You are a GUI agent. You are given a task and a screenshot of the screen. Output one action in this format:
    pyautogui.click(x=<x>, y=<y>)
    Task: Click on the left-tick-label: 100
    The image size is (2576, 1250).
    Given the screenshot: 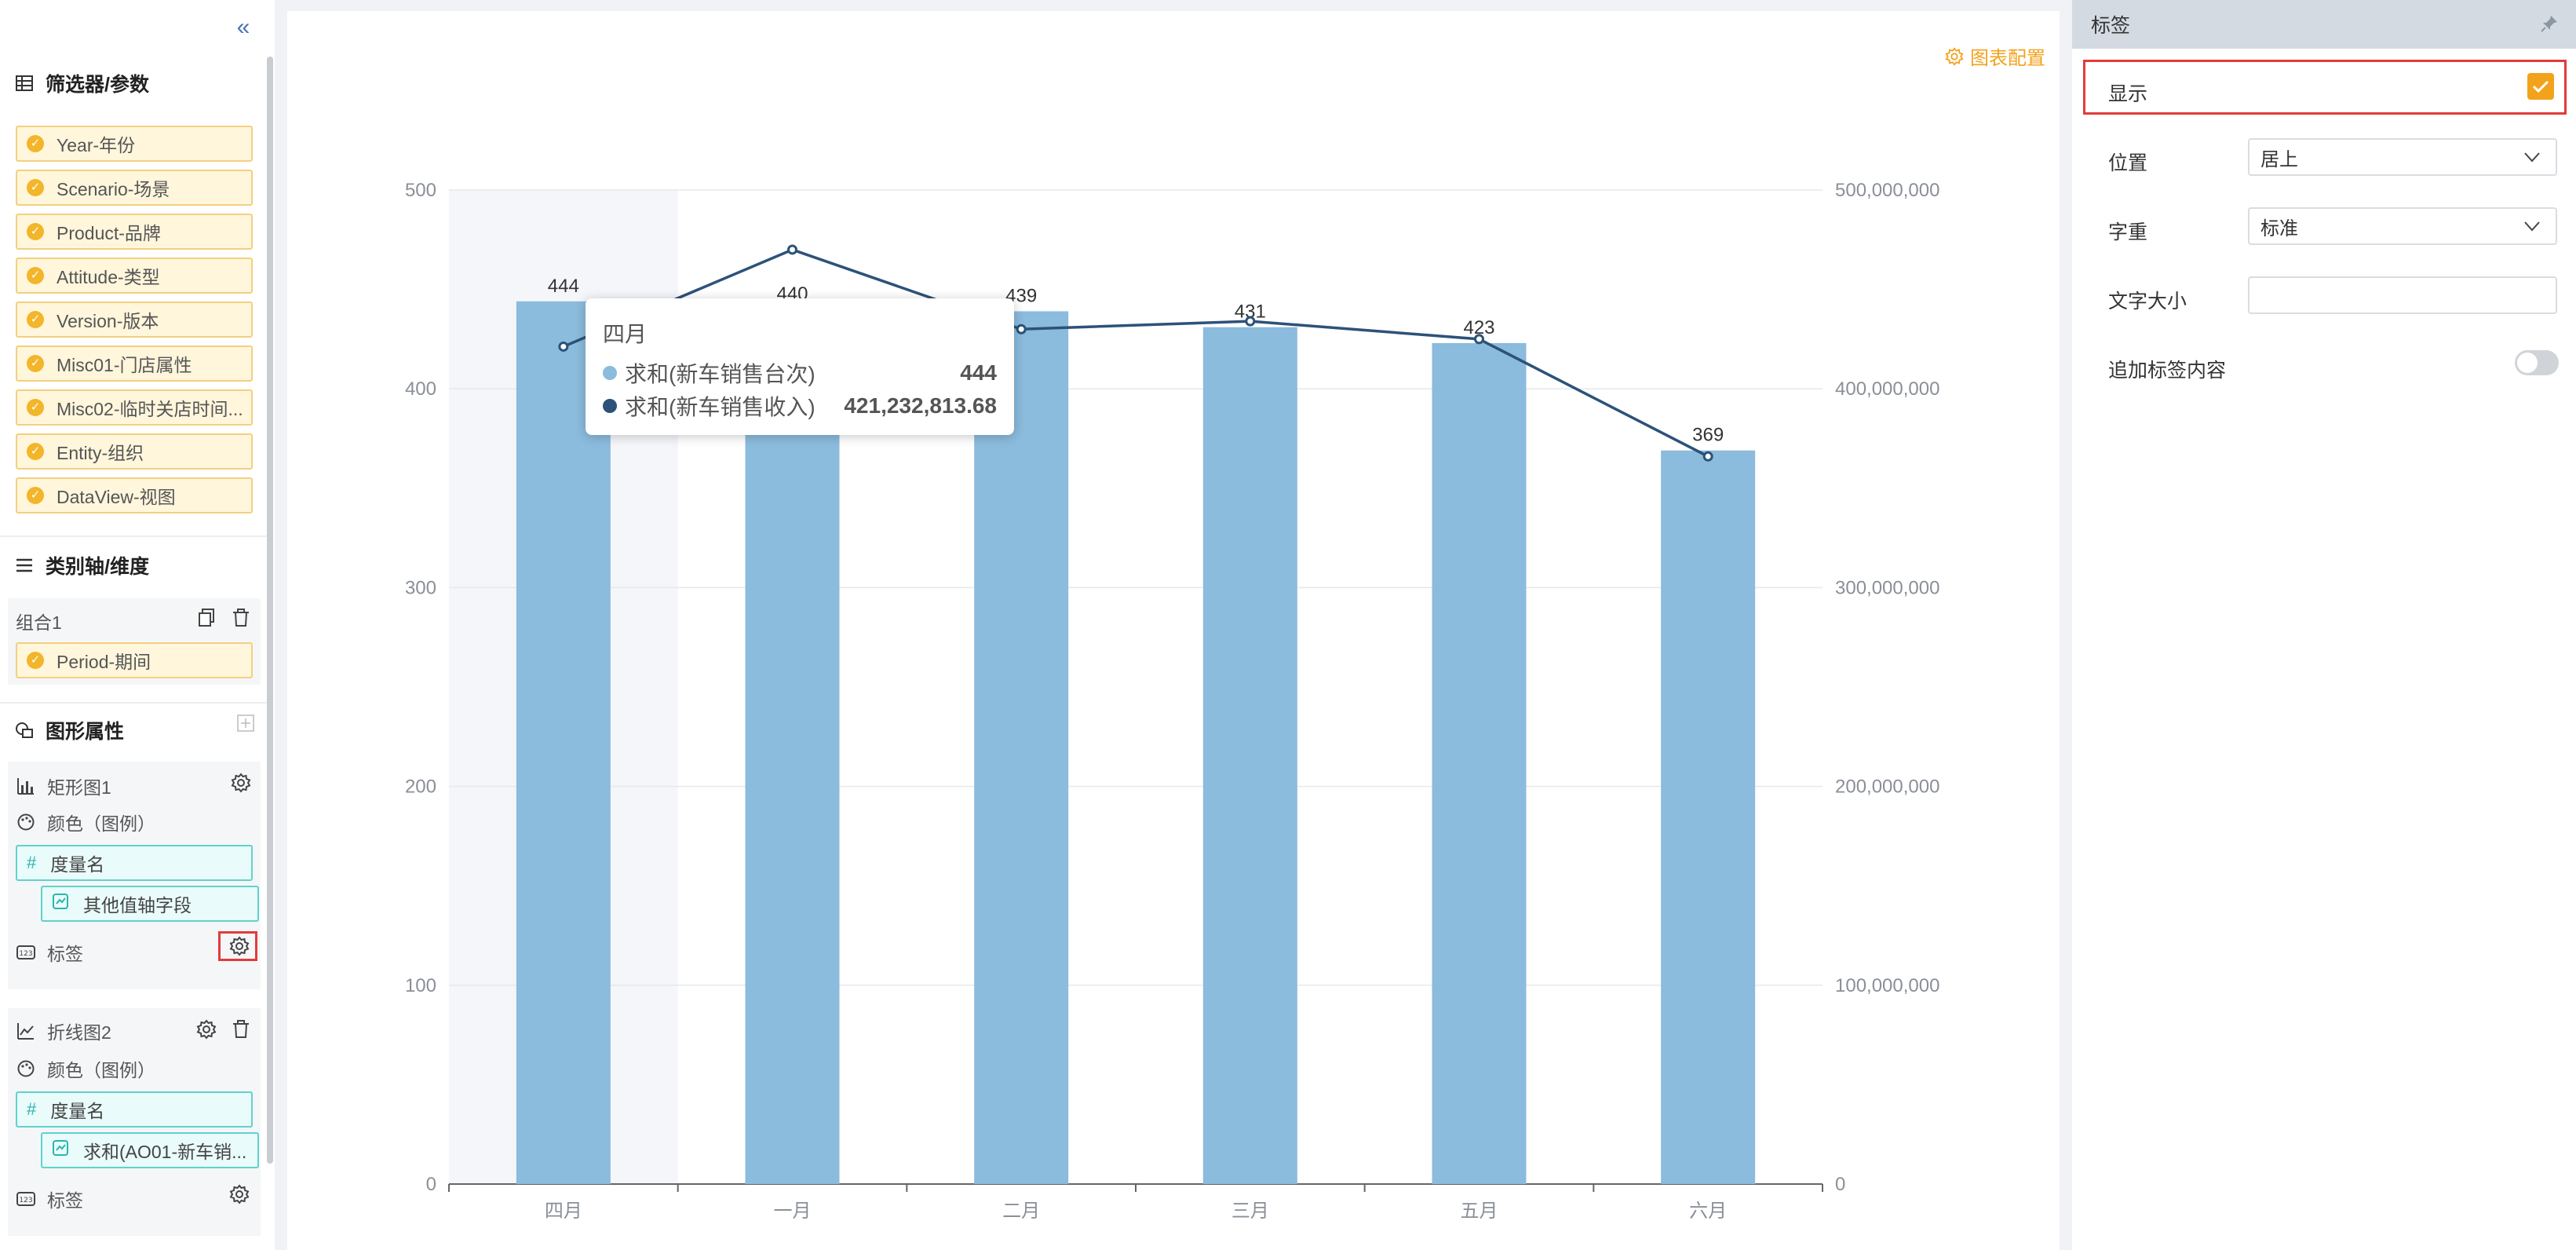 What is the action you would take?
    pyautogui.click(x=420, y=986)
    